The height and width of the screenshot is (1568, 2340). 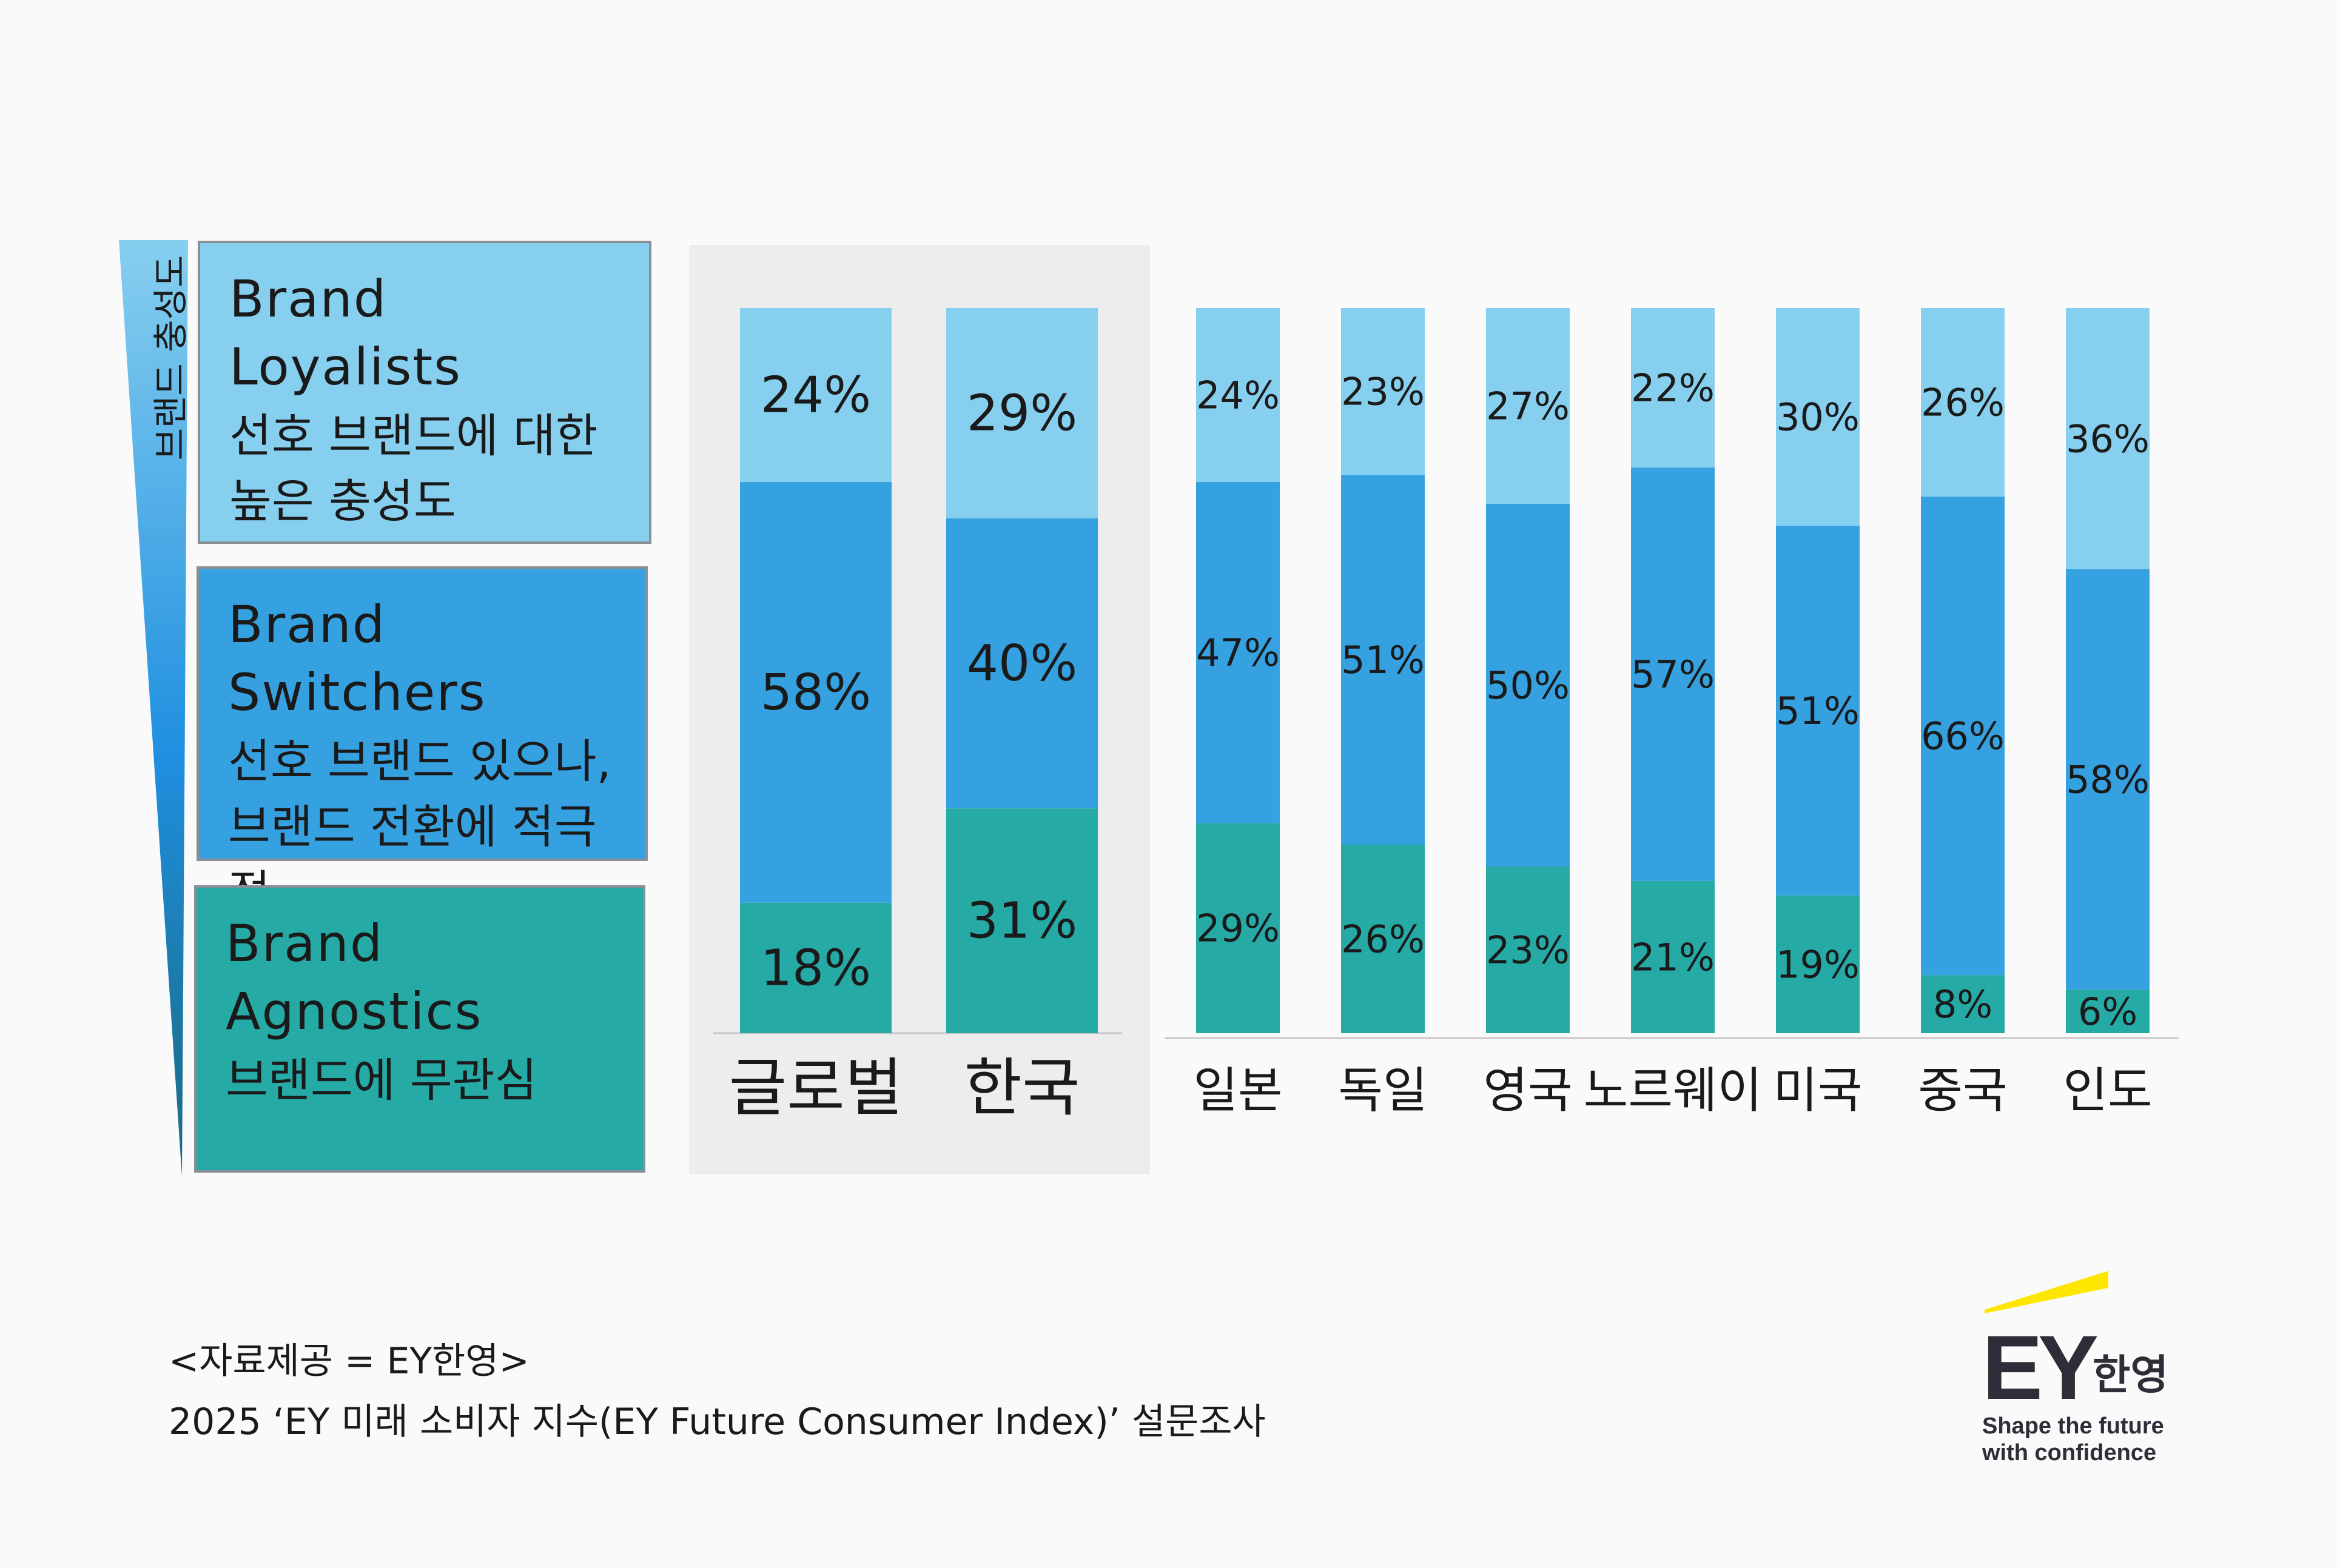 What do you see at coordinates (413, 469) in the screenshot?
I see `legend-loyalists-desc: 선호 브랜드에 대한 높은 충성도` at bounding box center [413, 469].